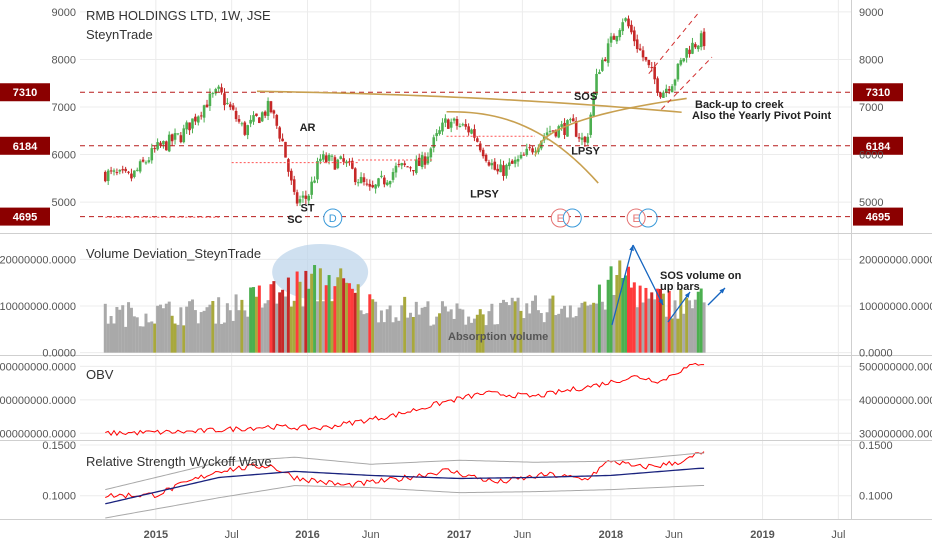  I want to click on creek-arc, so click(469, 102).